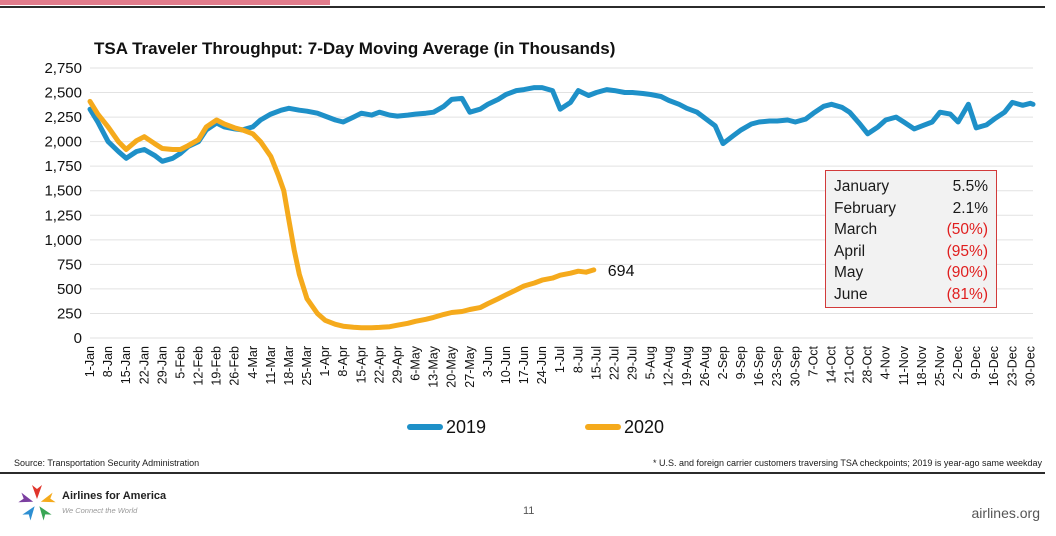 The height and width of the screenshot is (536, 1056). What do you see at coordinates (63, 191) in the screenshot?
I see `y-tick-label: 1,500` at bounding box center [63, 191].